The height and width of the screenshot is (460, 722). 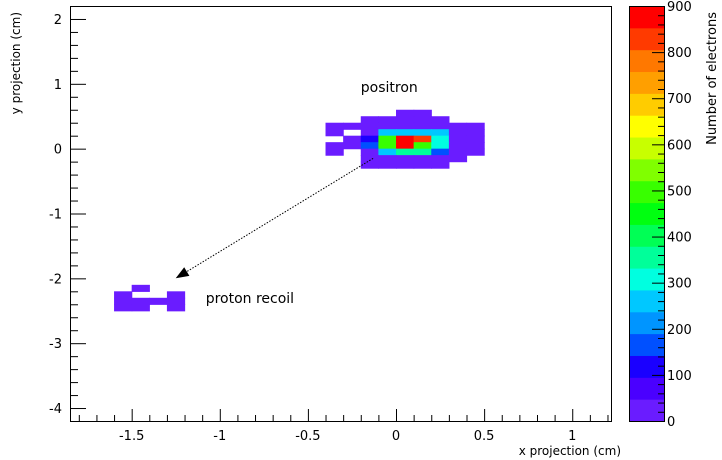 I want to click on z-tick-label: 900, so click(x=679, y=7).